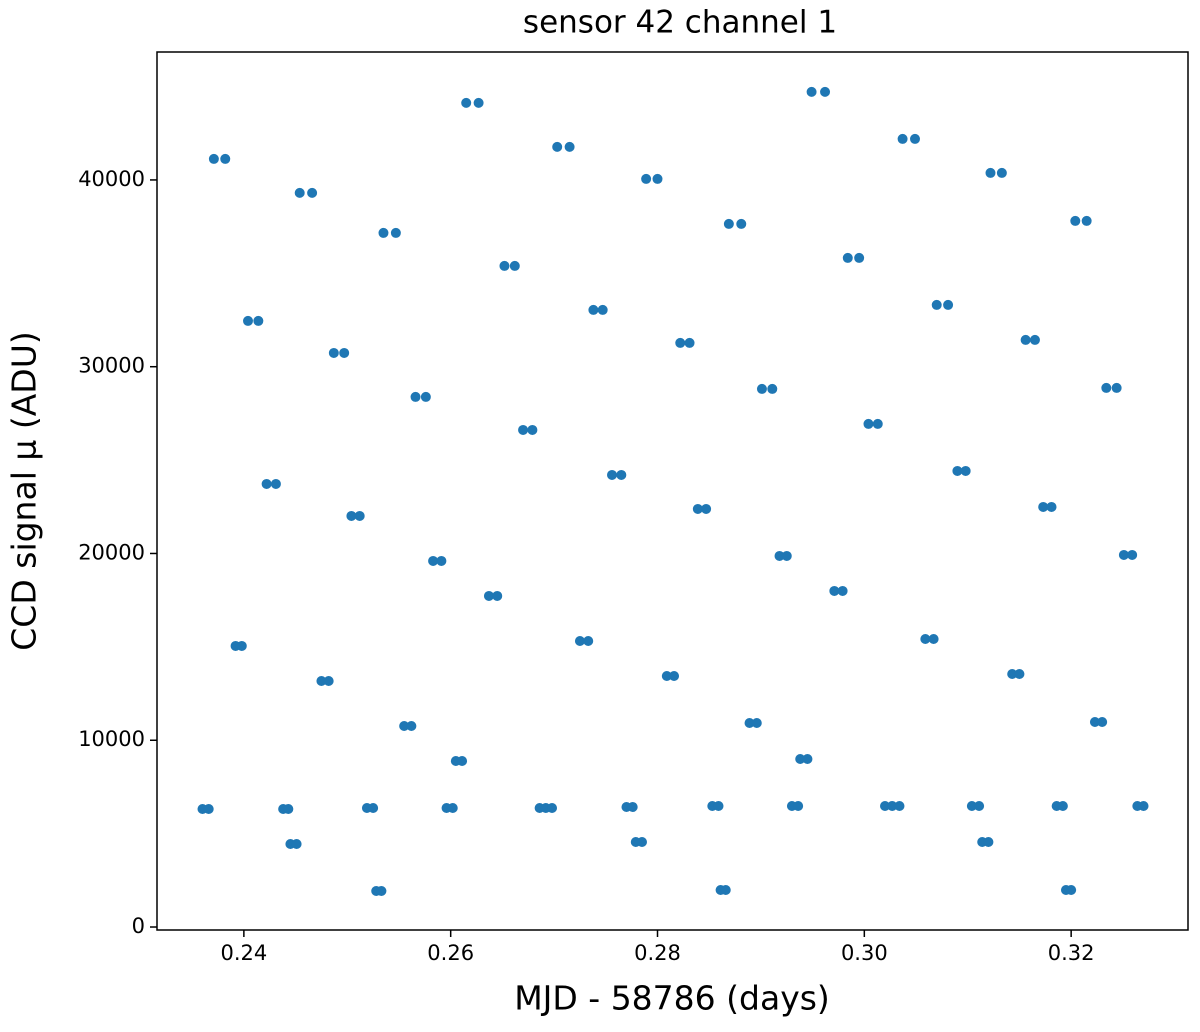  I want to click on y-tick-label: 40000, so click(111, 179).